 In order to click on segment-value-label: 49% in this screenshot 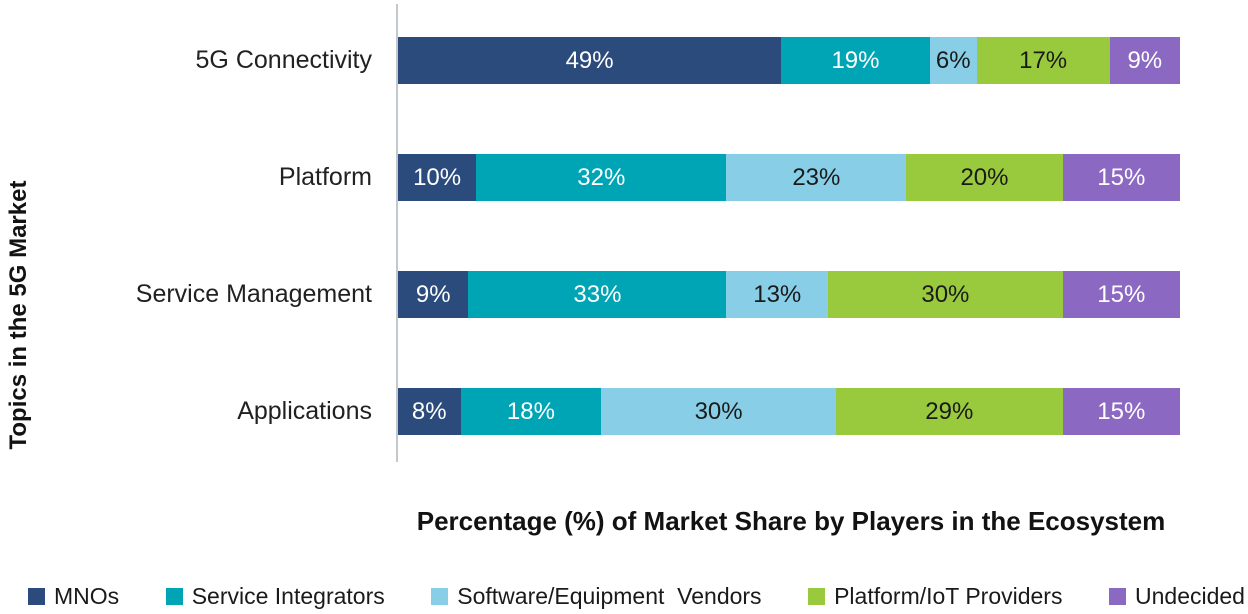, I will do `click(589, 60)`.